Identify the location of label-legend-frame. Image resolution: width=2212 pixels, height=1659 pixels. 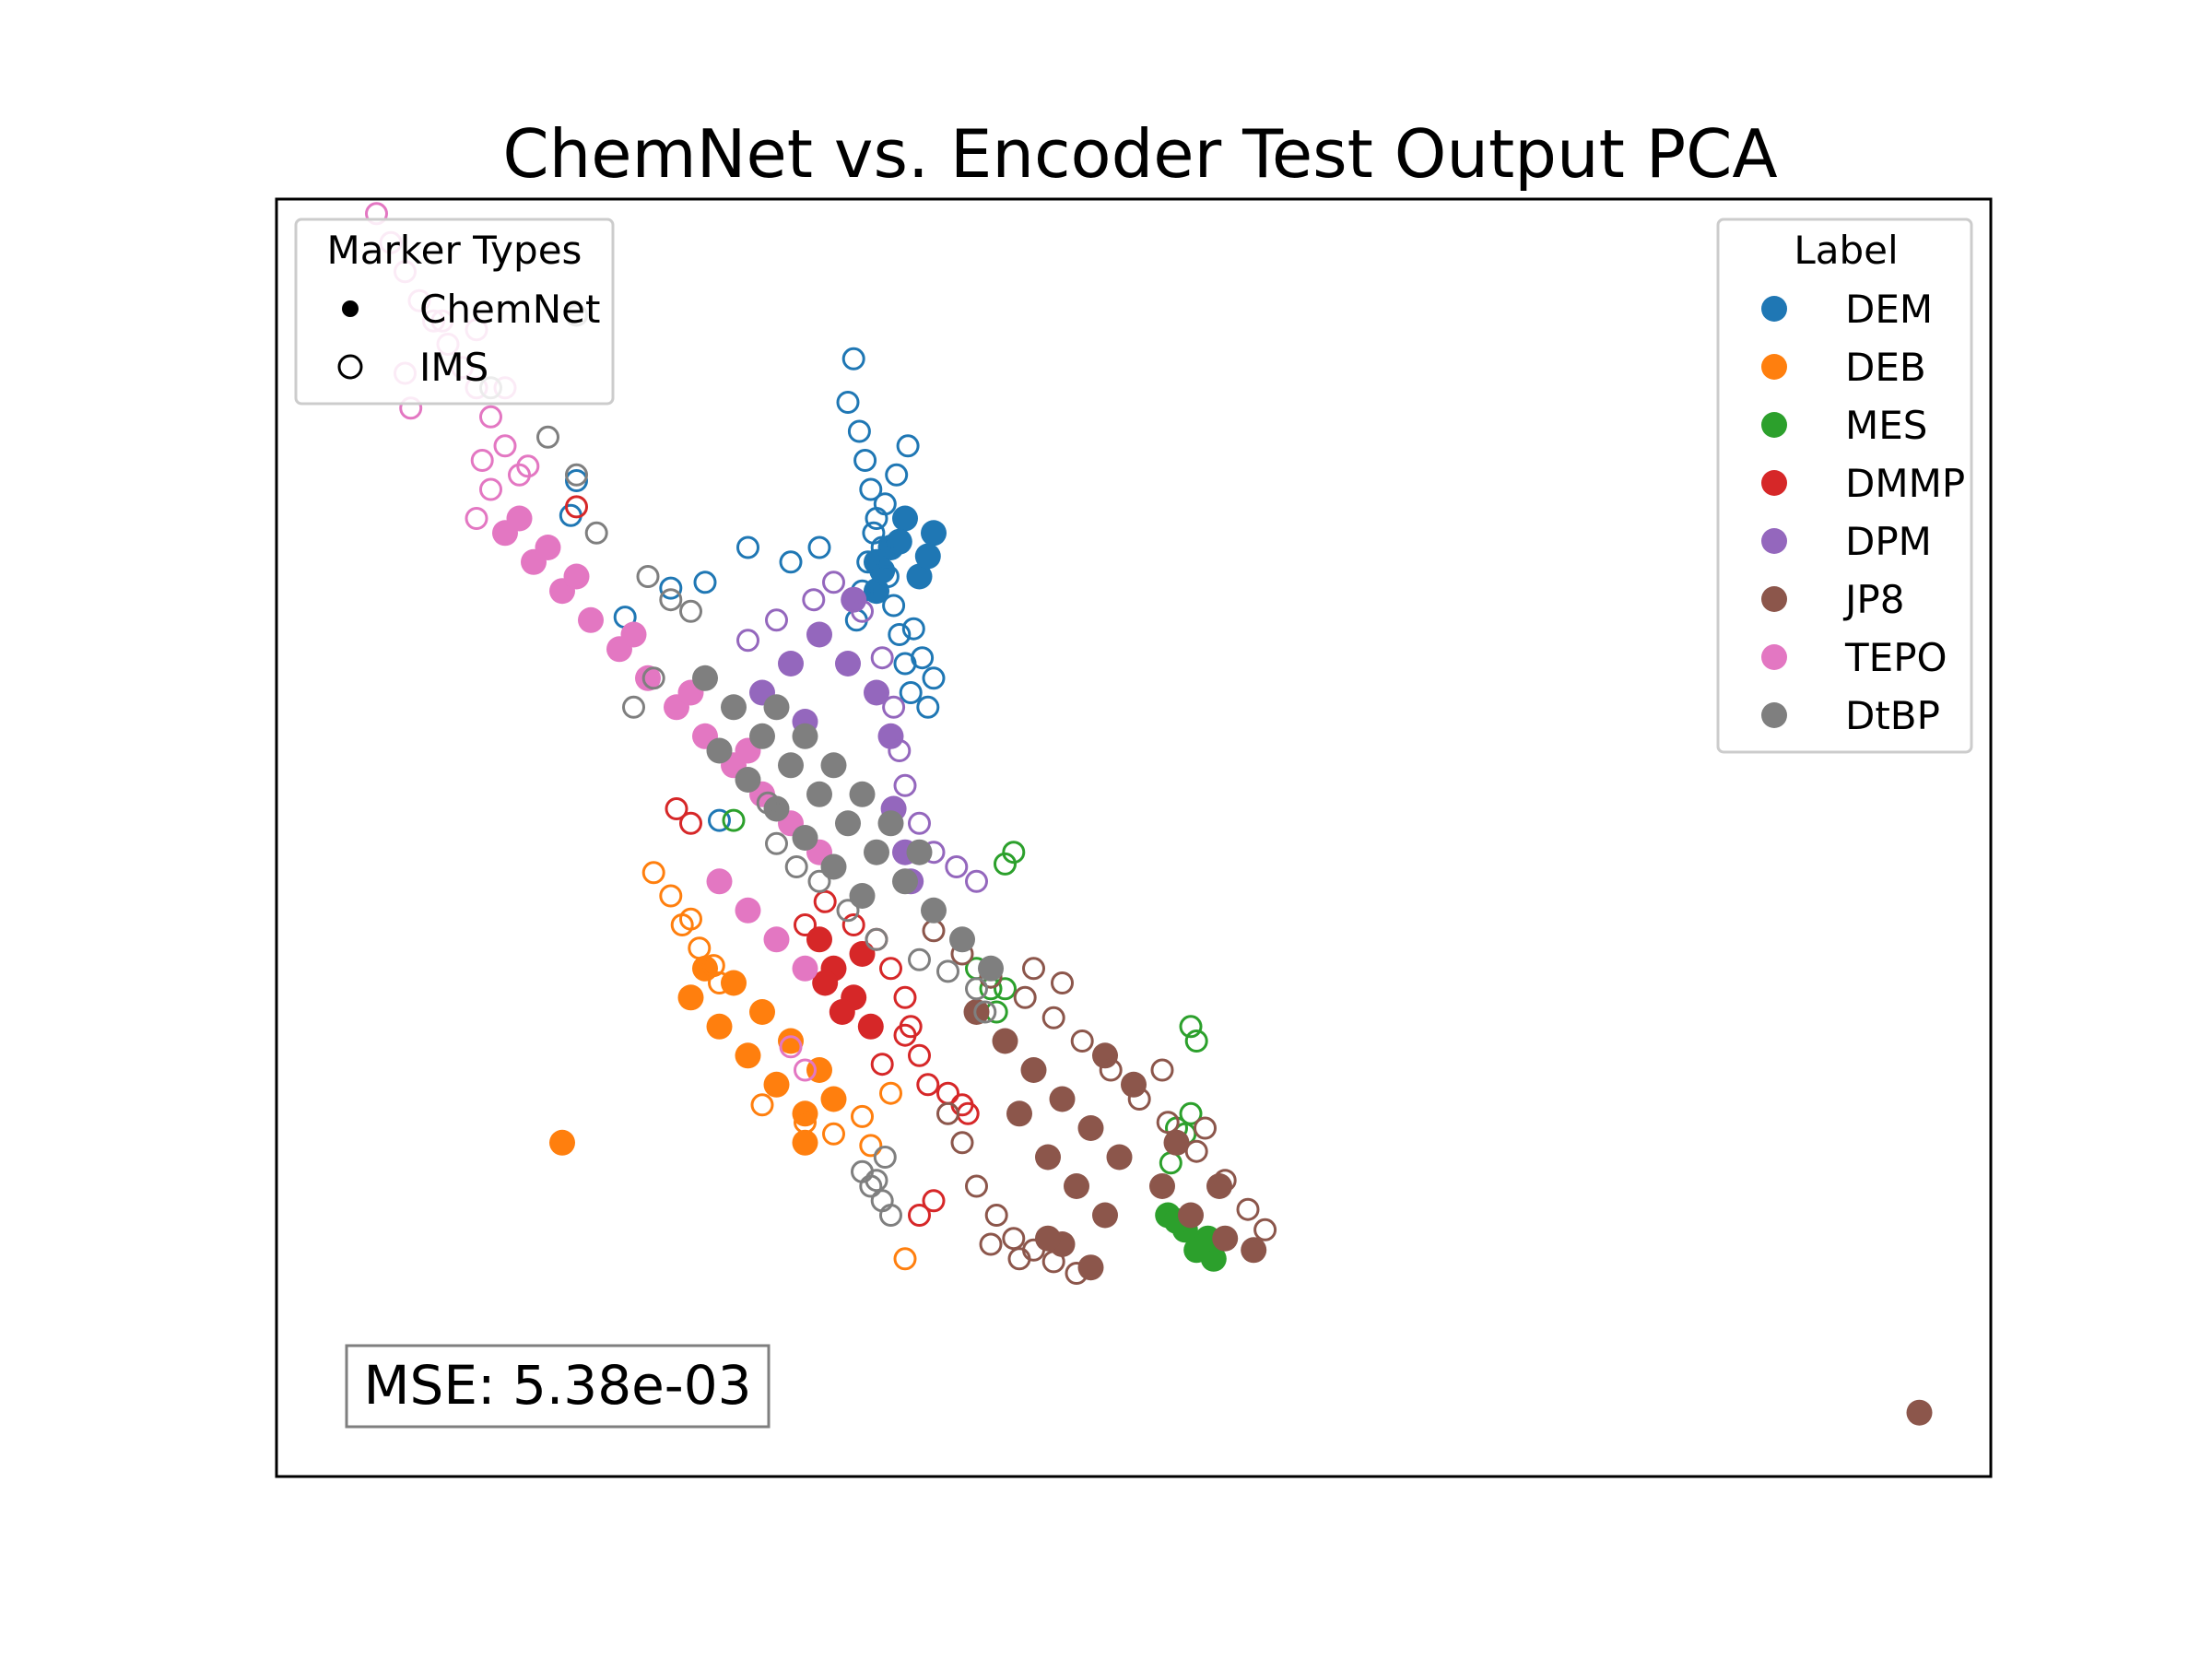
(1844, 486).